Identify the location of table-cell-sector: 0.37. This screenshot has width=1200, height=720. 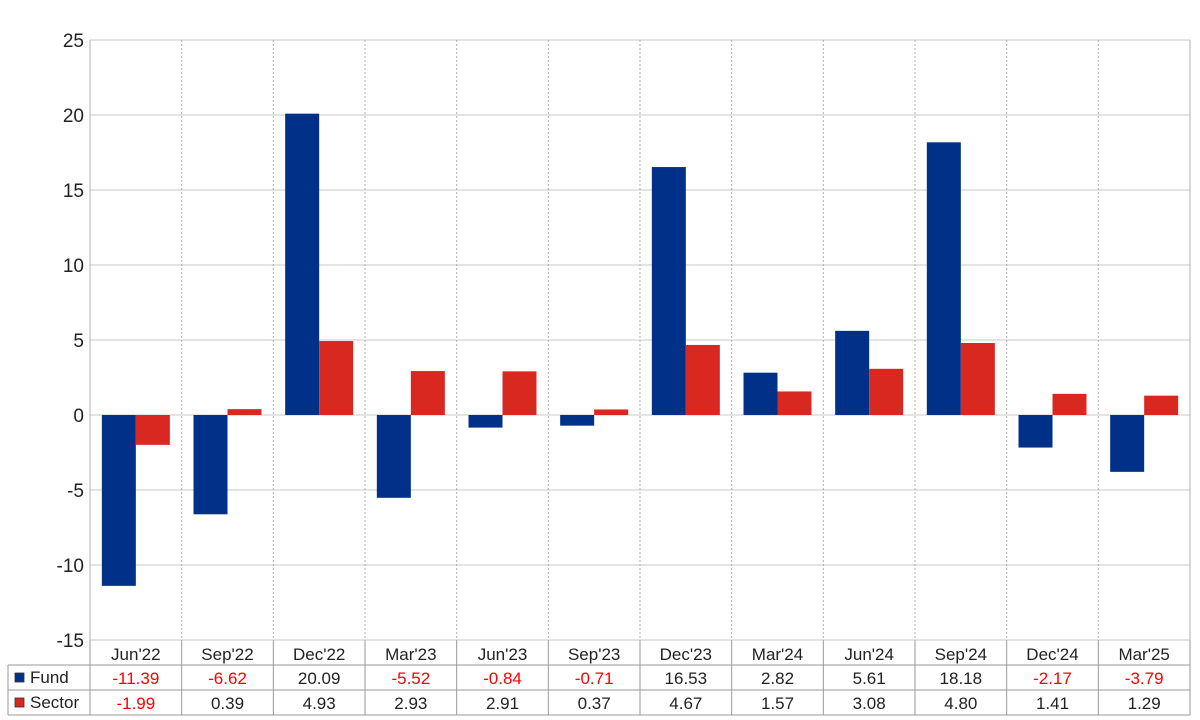
(594, 703).